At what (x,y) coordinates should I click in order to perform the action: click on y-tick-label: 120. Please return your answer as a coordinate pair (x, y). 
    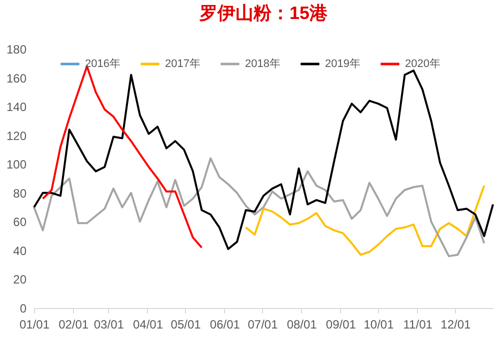
    Looking at the image, I should click on (16, 135).